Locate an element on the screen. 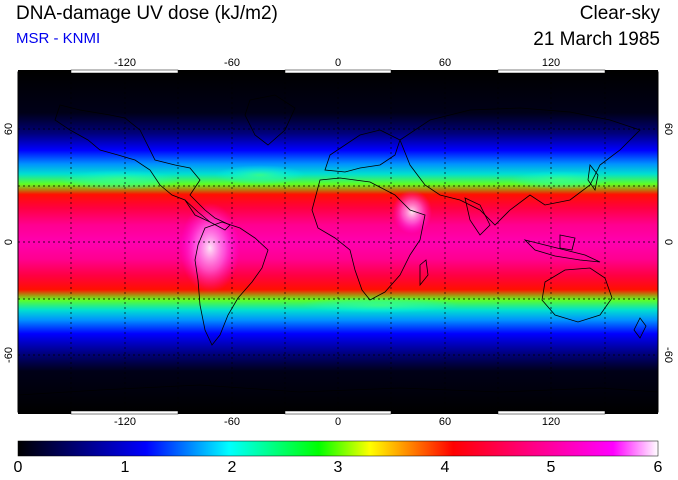 This screenshot has height=480, width=678. colorbar-label: 3 is located at coordinates (338, 467).